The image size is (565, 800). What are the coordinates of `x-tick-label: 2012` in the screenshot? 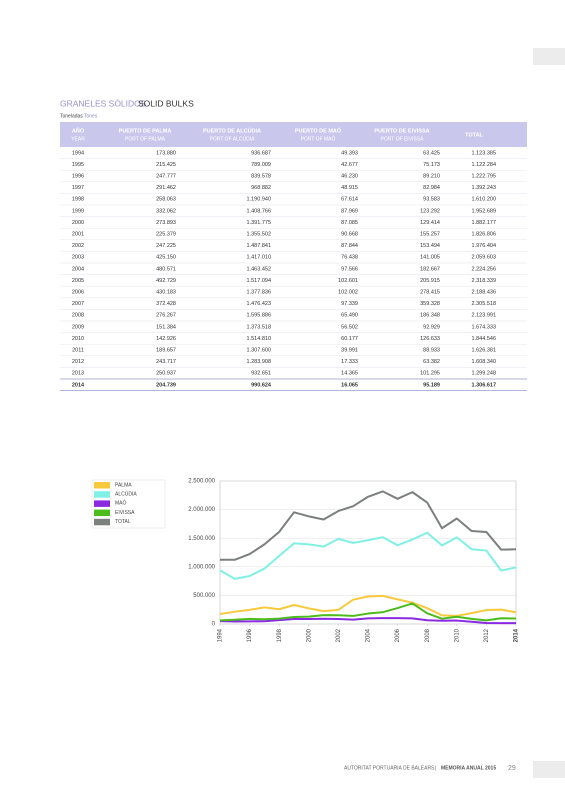 It's located at (487, 635).